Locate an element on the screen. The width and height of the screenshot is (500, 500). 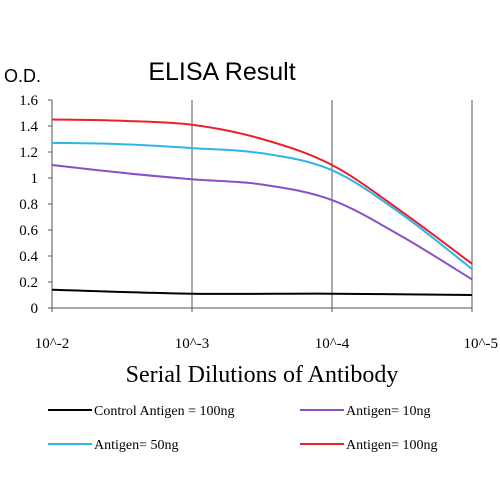
legend-item: Control Antigen = 100ng is located at coordinates (141, 411).